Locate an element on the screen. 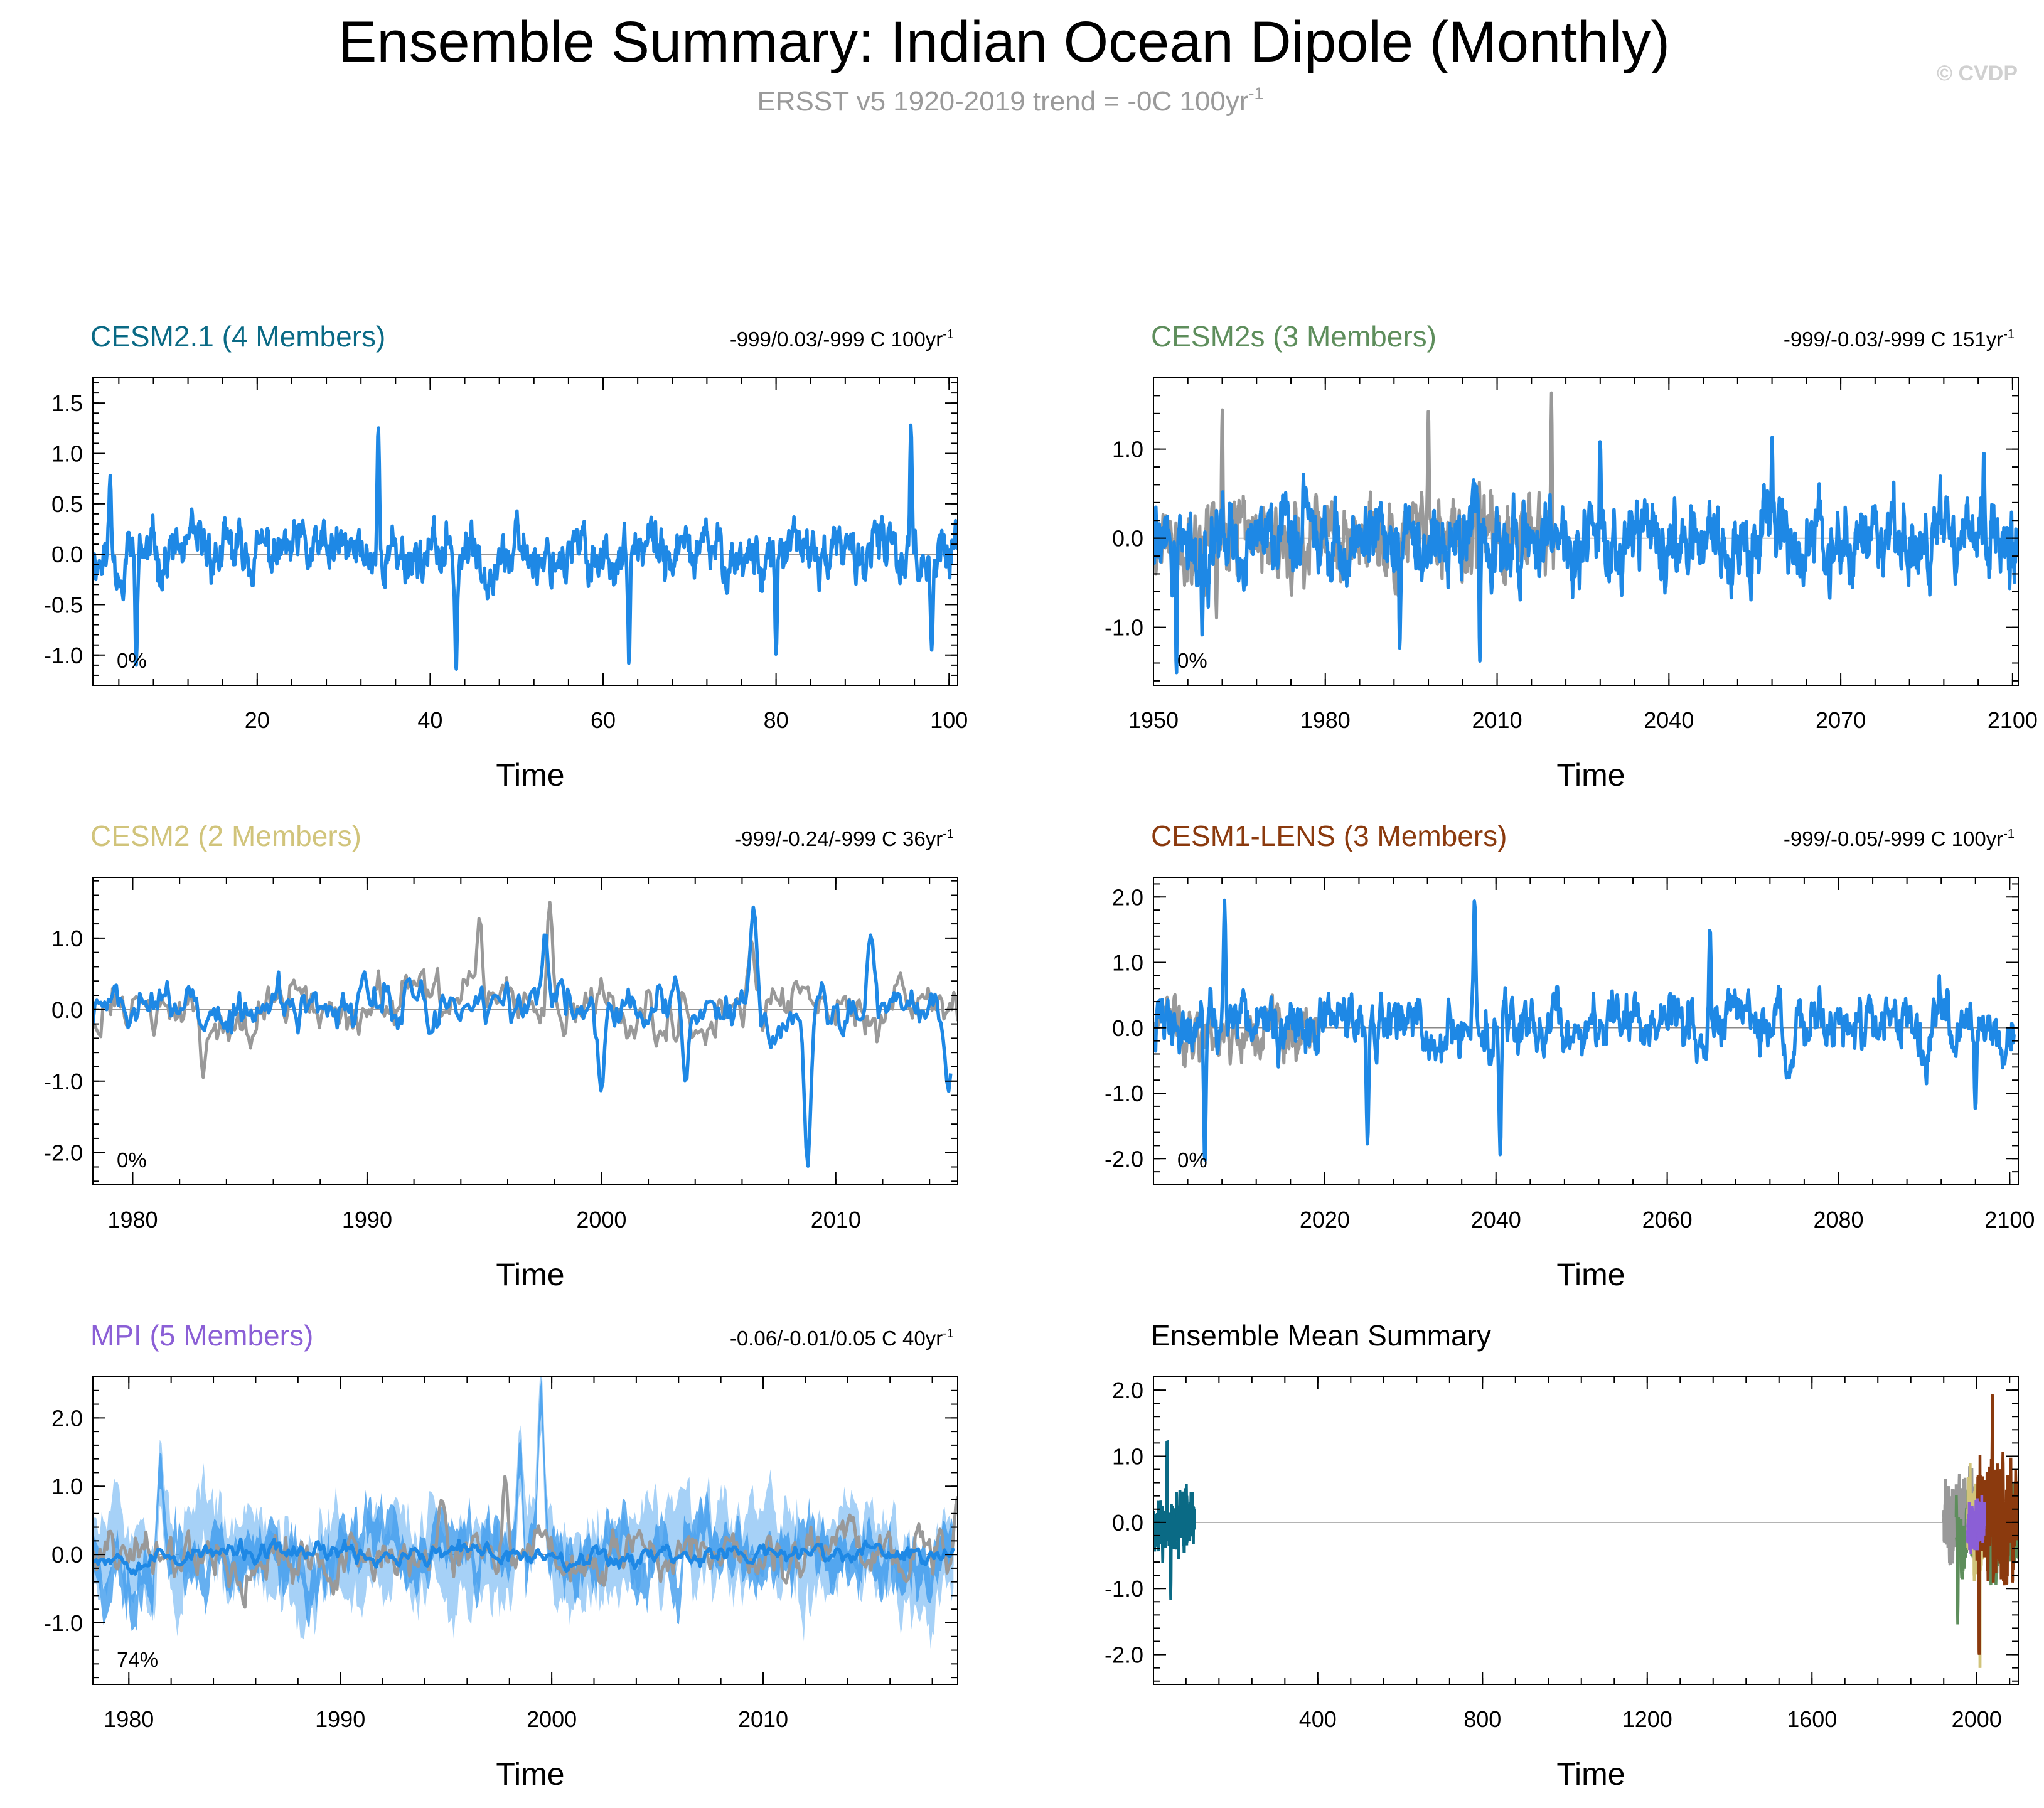 This screenshot has width=2044, height=1808. spread-band-inner is located at coordinates (524, 1504).